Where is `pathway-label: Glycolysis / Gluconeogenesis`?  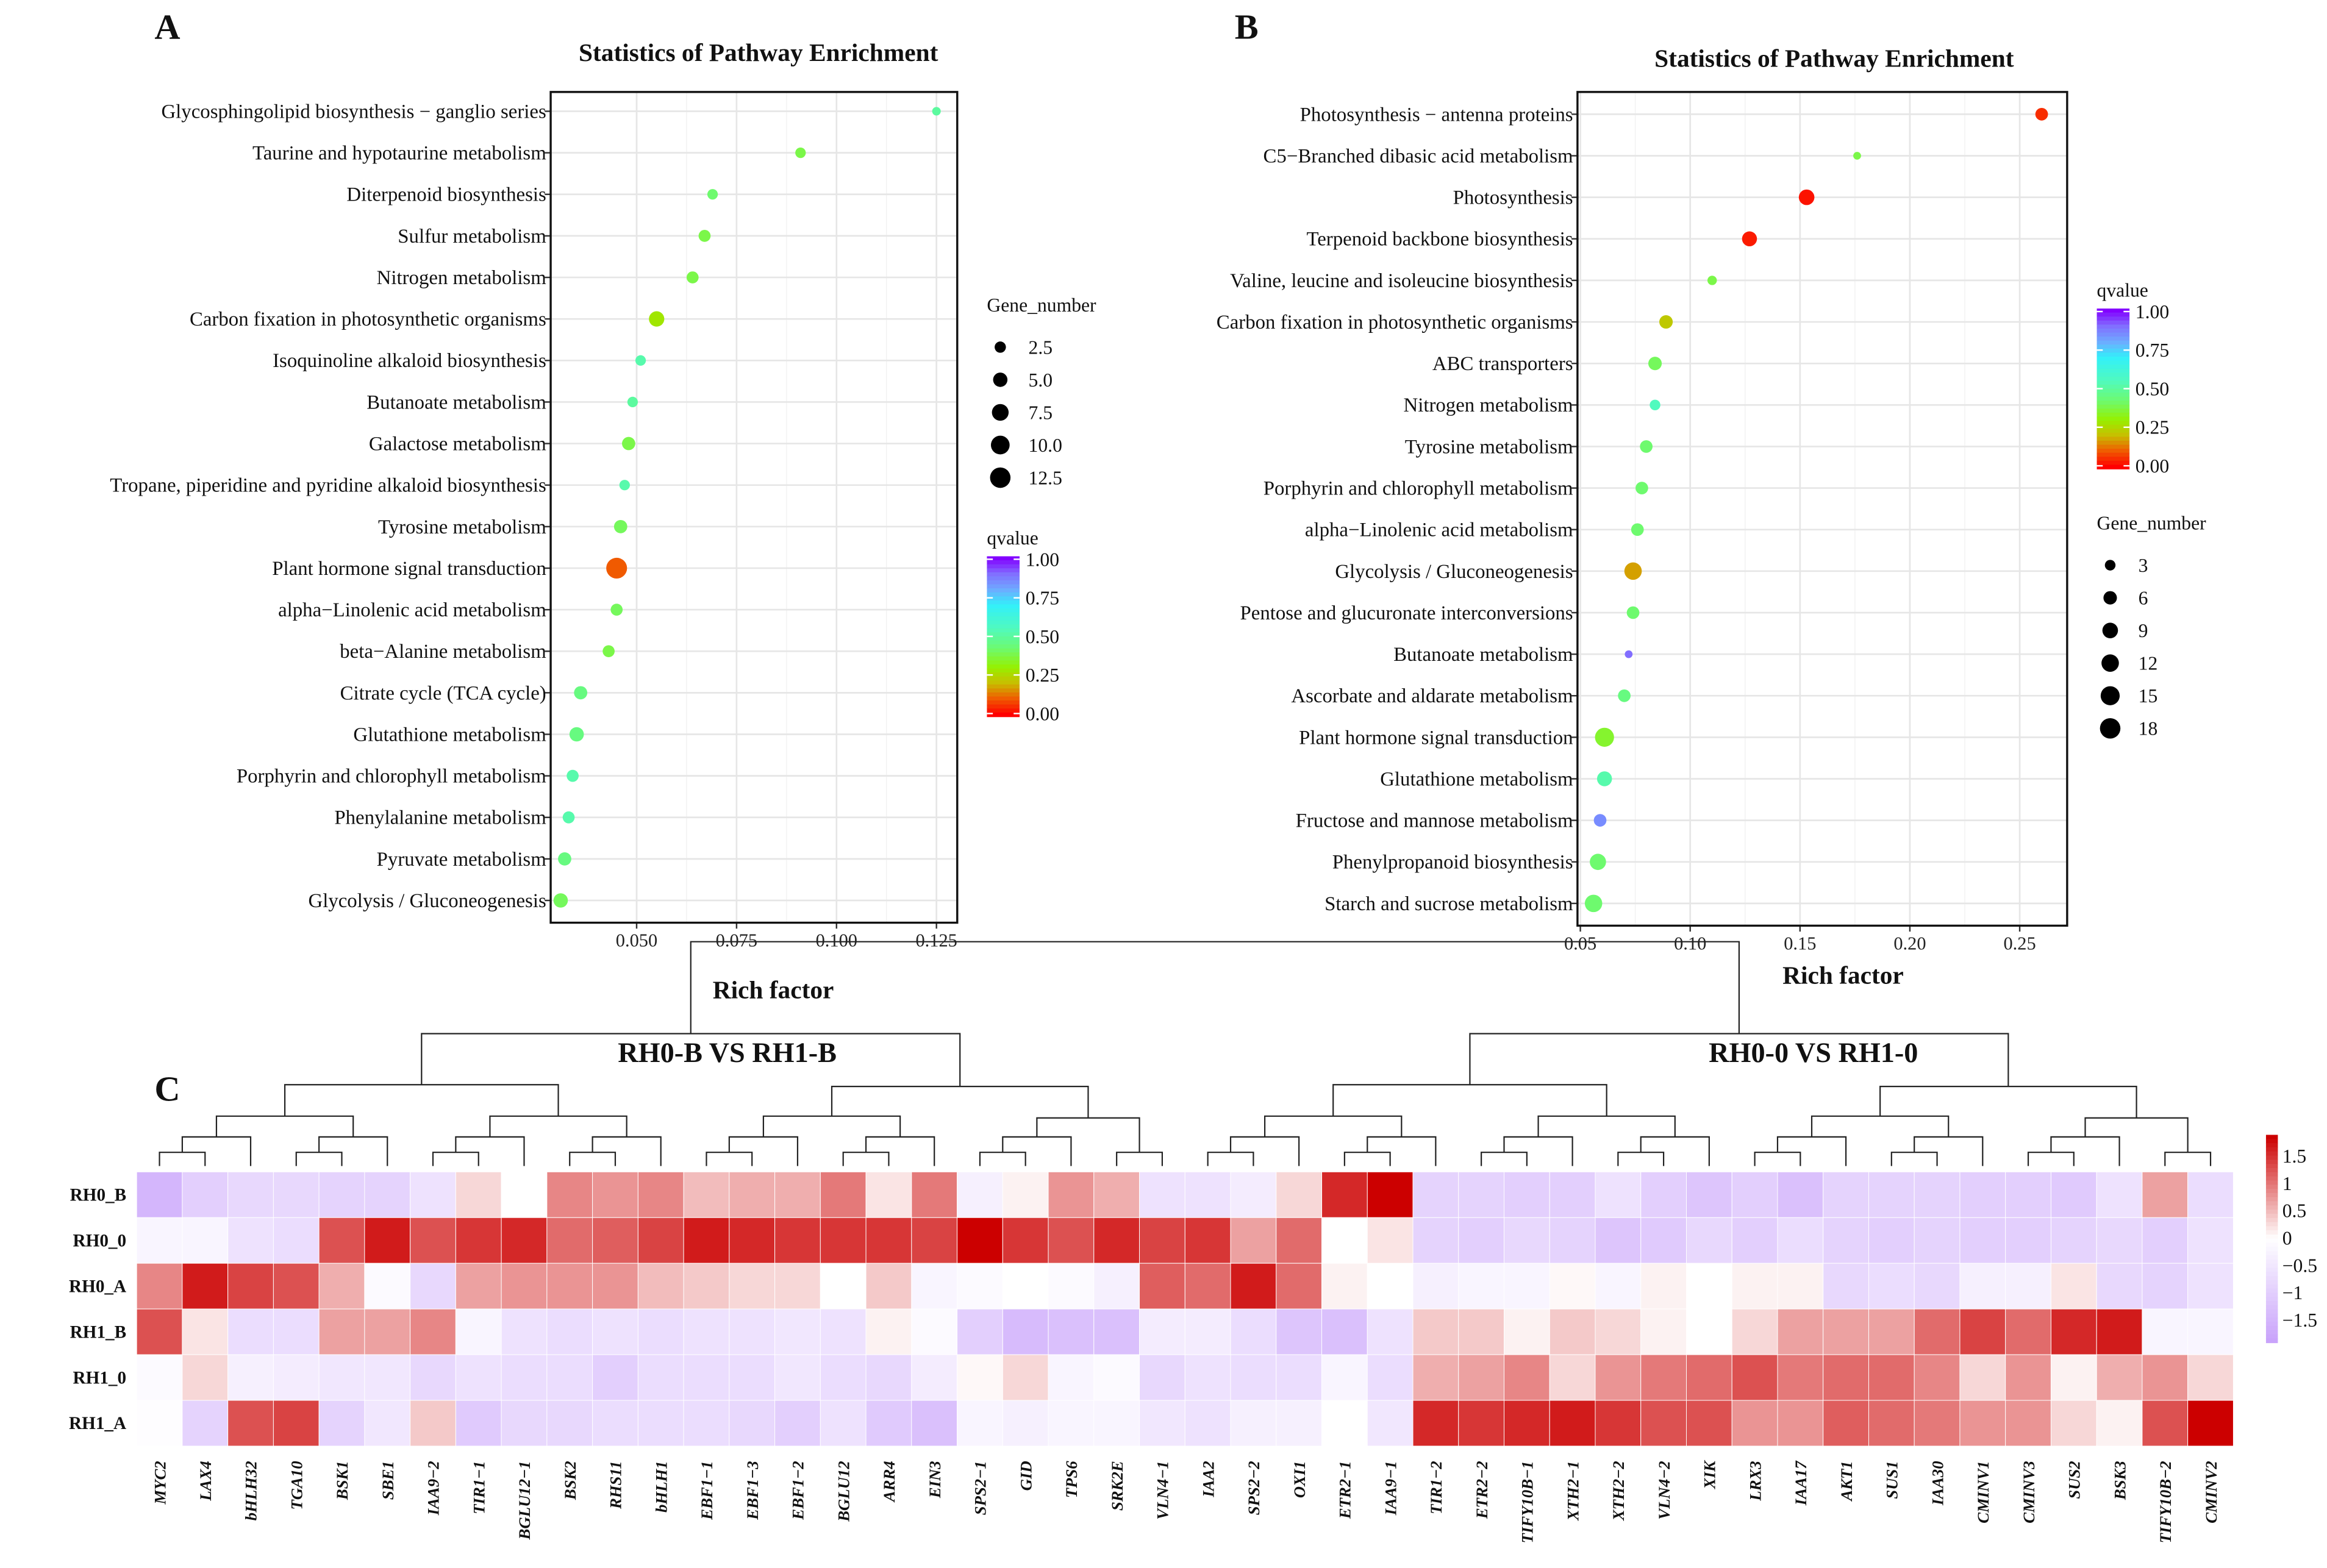
pathway-label: Glycolysis / Gluconeogenesis is located at coordinates (427, 901).